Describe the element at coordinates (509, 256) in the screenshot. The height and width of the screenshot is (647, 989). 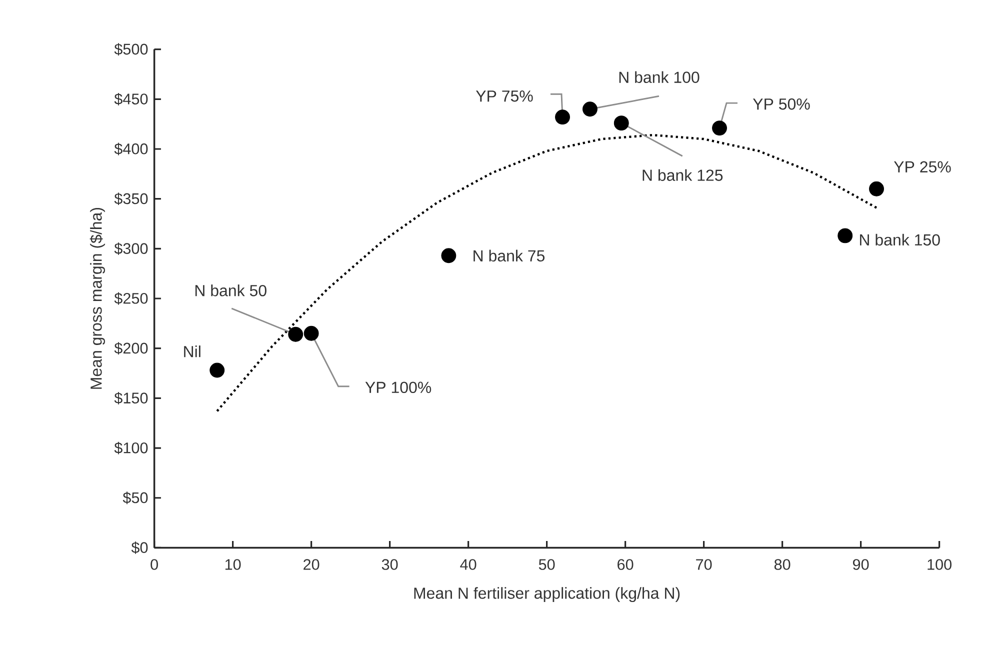
I see `annotation: N bank 75` at that location.